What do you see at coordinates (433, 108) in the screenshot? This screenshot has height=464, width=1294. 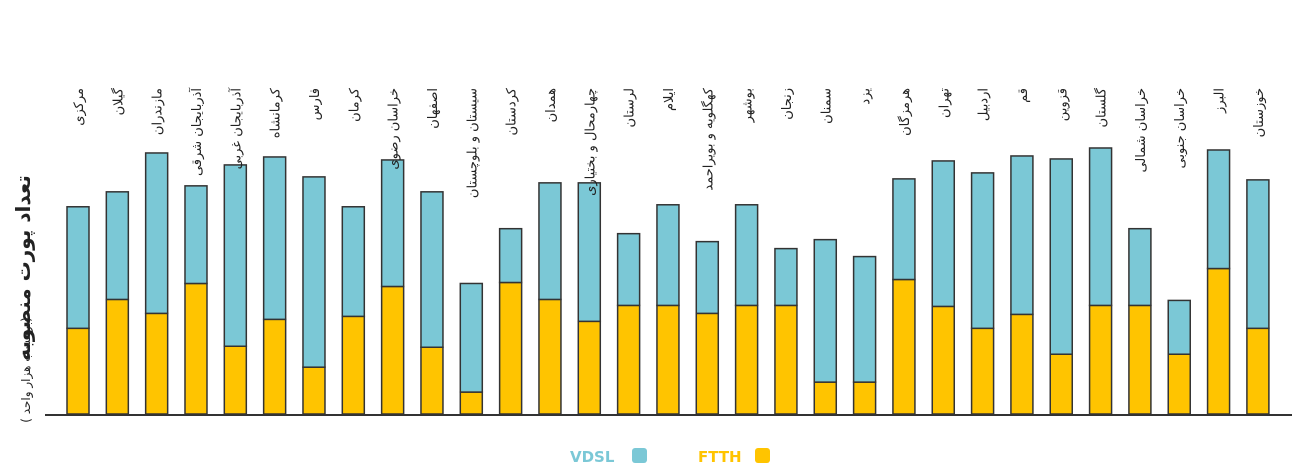 I see `category-label: اصفهان` at bounding box center [433, 108].